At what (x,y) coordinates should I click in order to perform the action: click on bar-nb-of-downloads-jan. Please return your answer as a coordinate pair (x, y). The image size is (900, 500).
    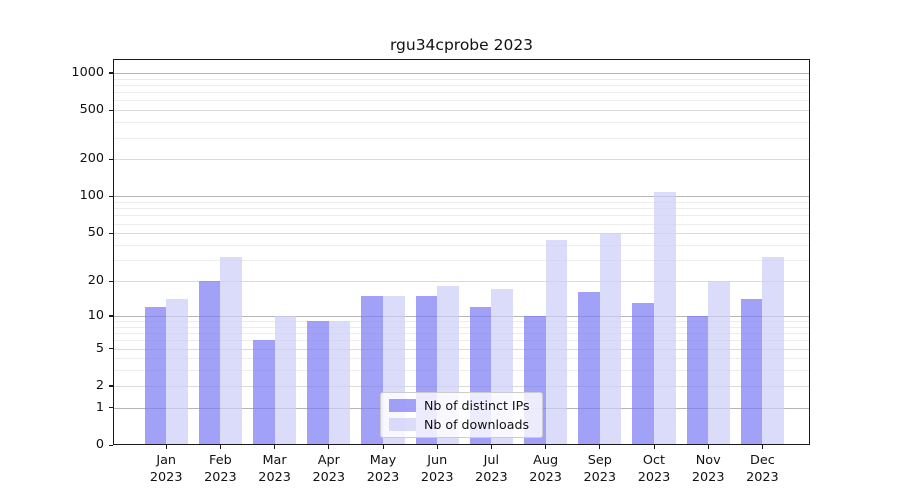
    Looking at the image, I should click on (177, 371).